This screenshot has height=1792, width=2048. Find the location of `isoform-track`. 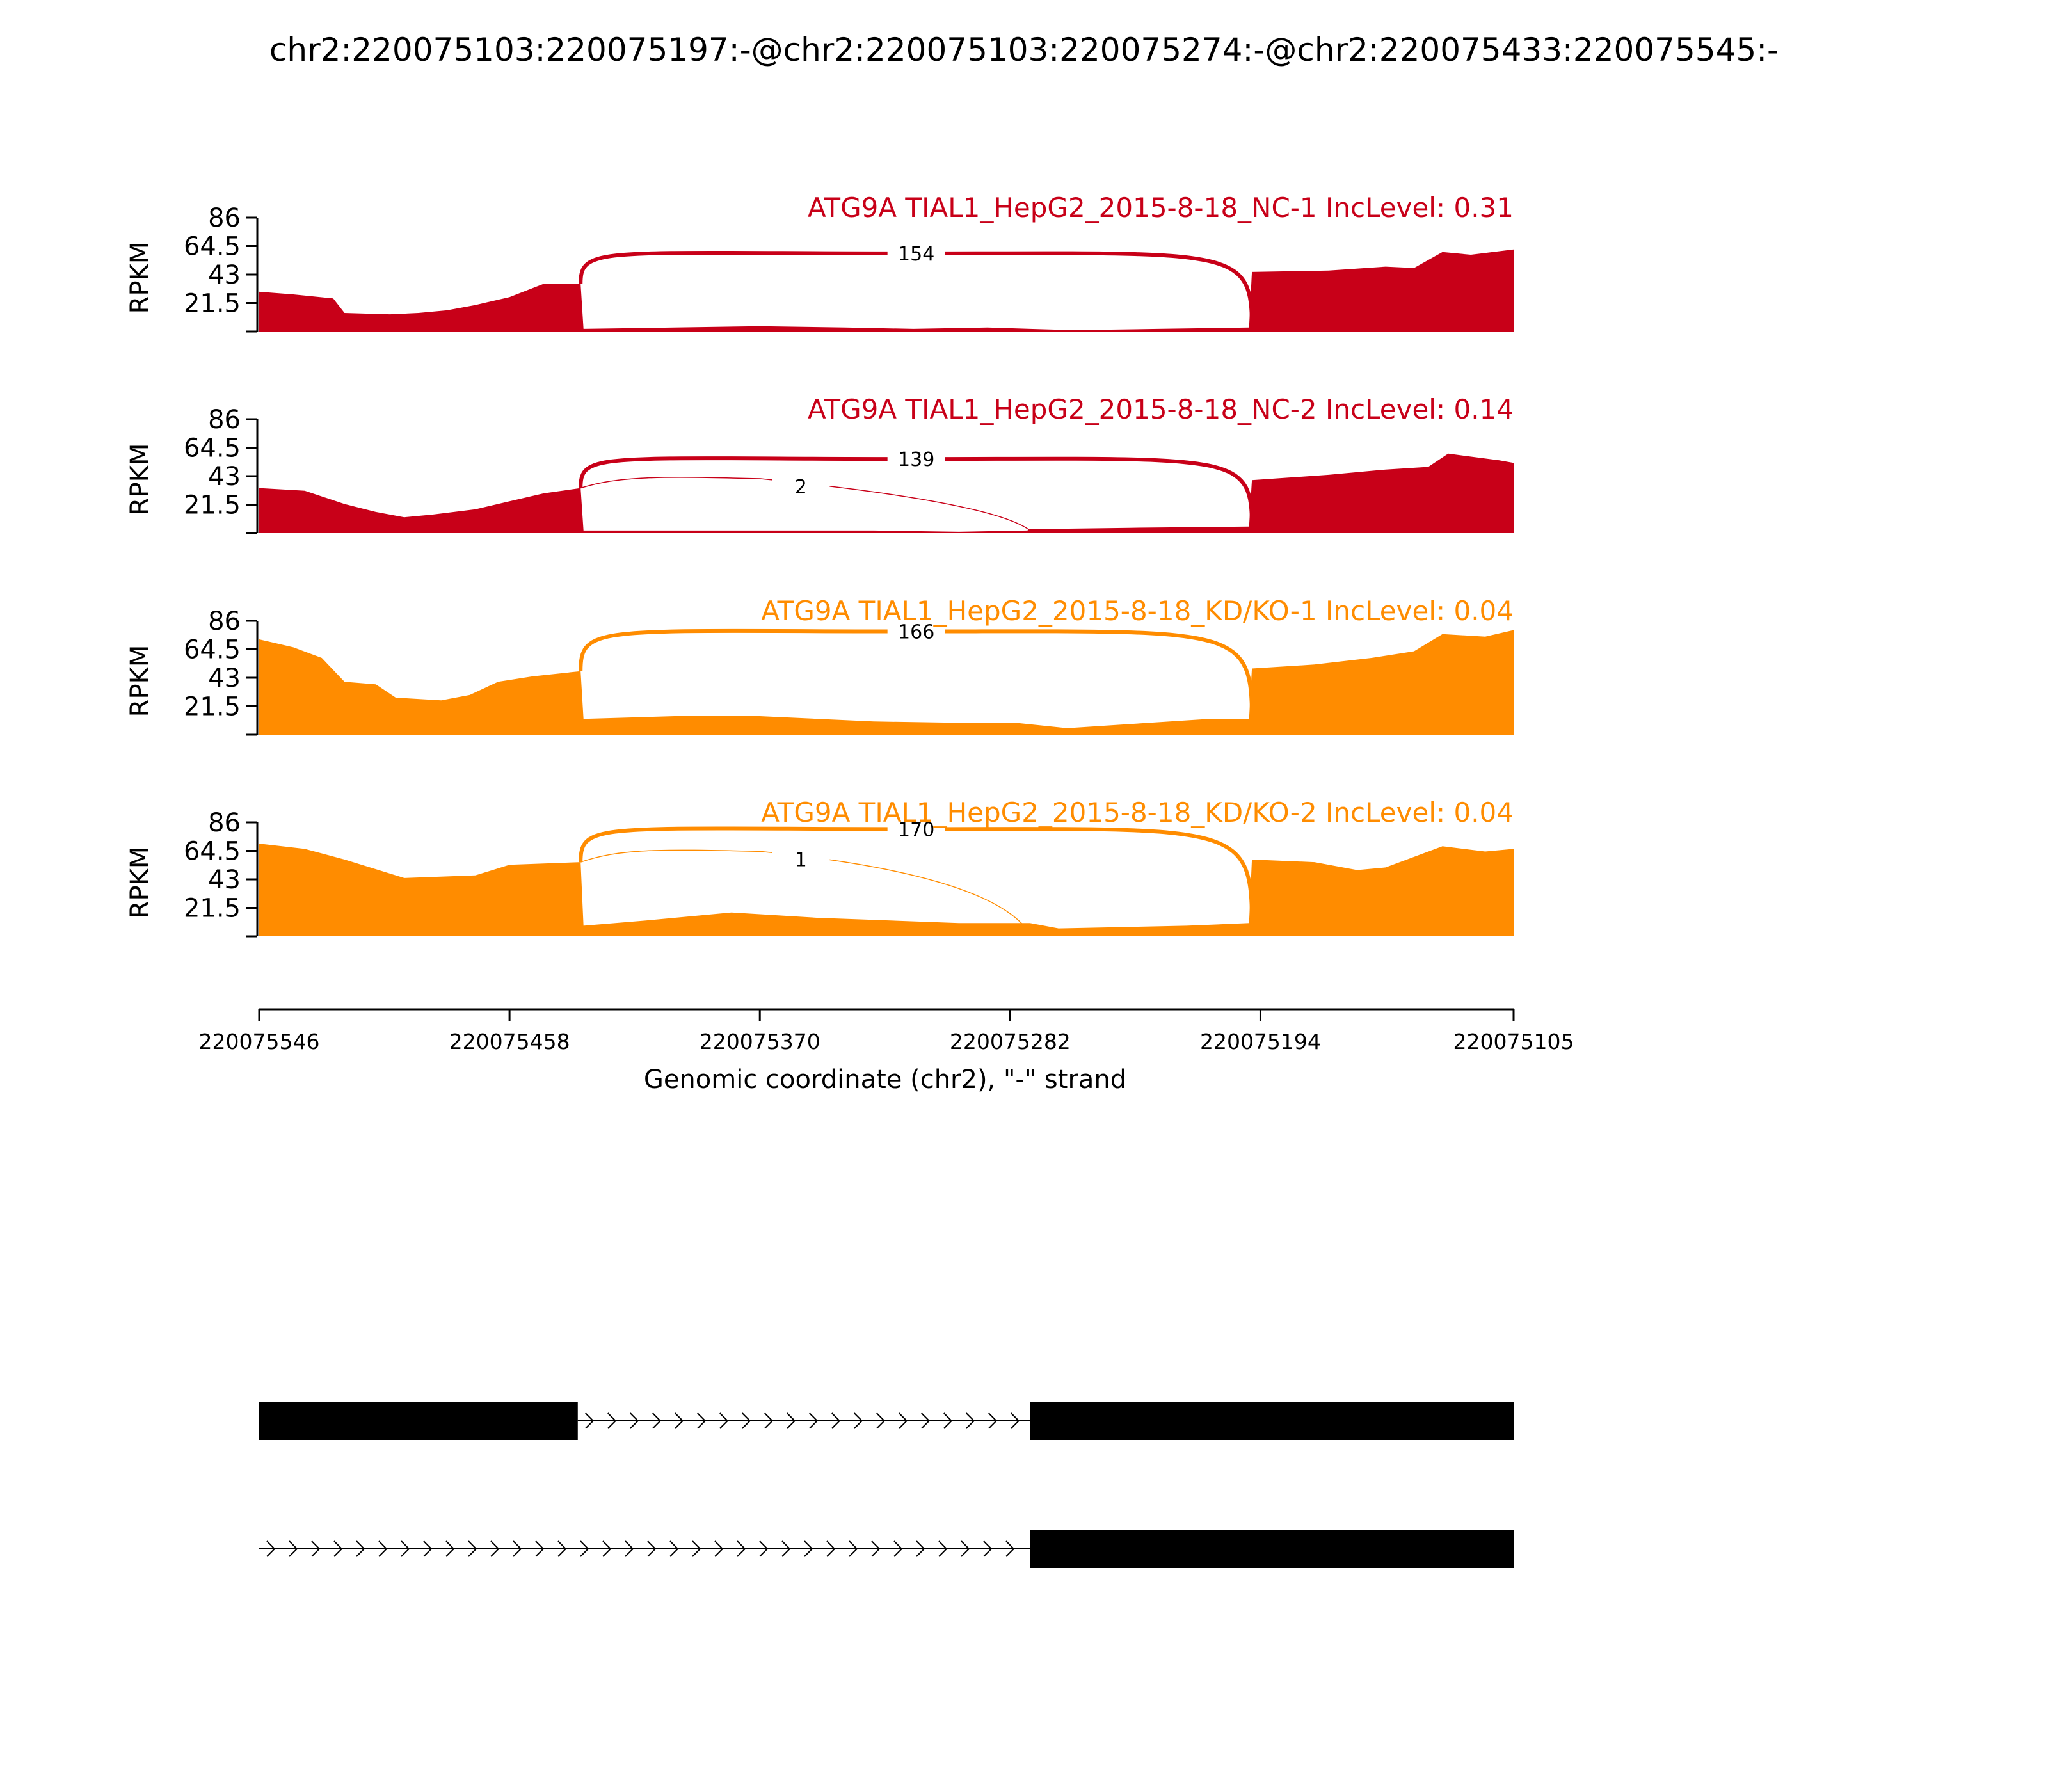

isoform-track is located at coordinates (886, 1485).